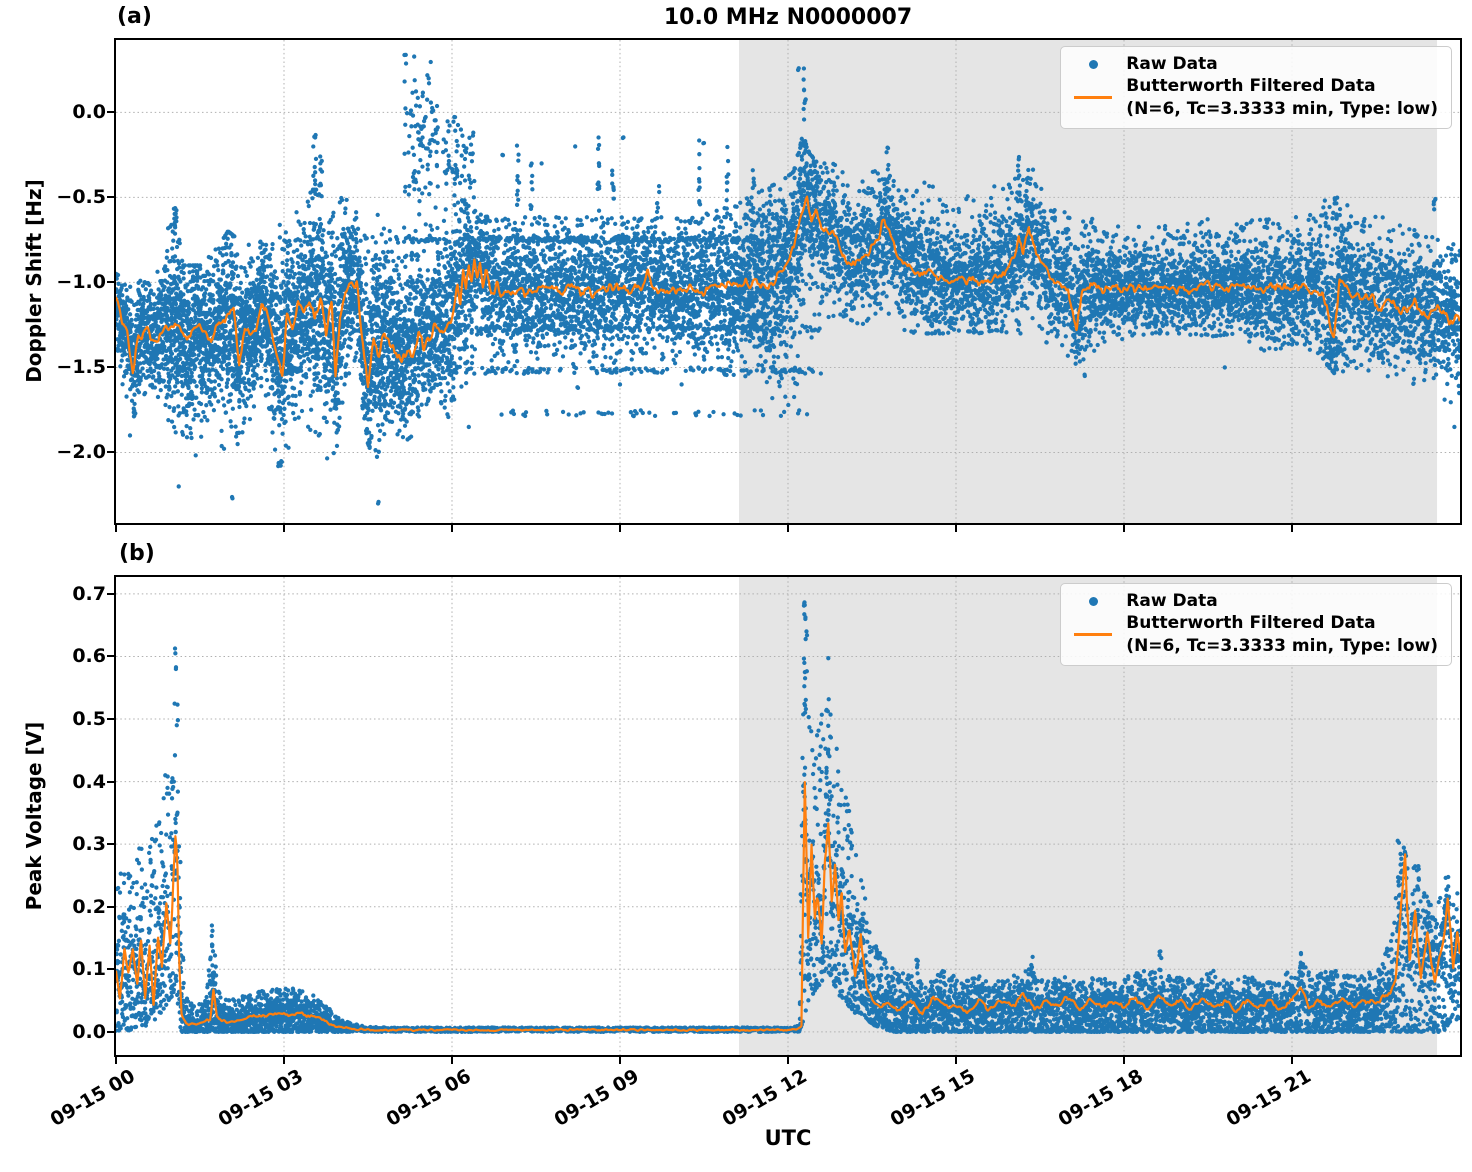 This screenshot has height=1172, width=1472. I want to click on x-tick-label: 09-15 06, so click(428, 1098).